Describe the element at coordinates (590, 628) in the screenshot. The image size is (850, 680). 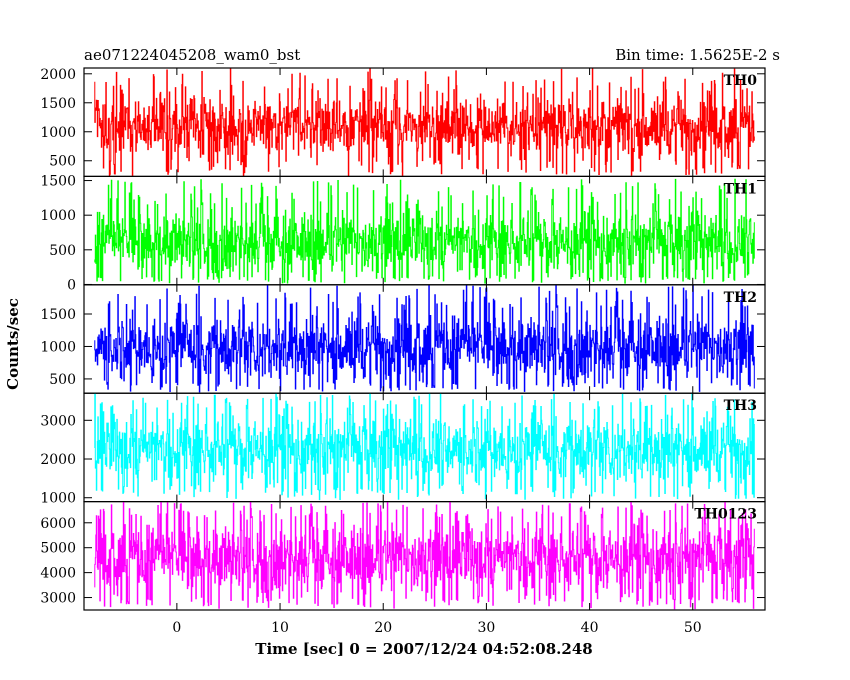
I see `x-tick-label: 40` at that location.